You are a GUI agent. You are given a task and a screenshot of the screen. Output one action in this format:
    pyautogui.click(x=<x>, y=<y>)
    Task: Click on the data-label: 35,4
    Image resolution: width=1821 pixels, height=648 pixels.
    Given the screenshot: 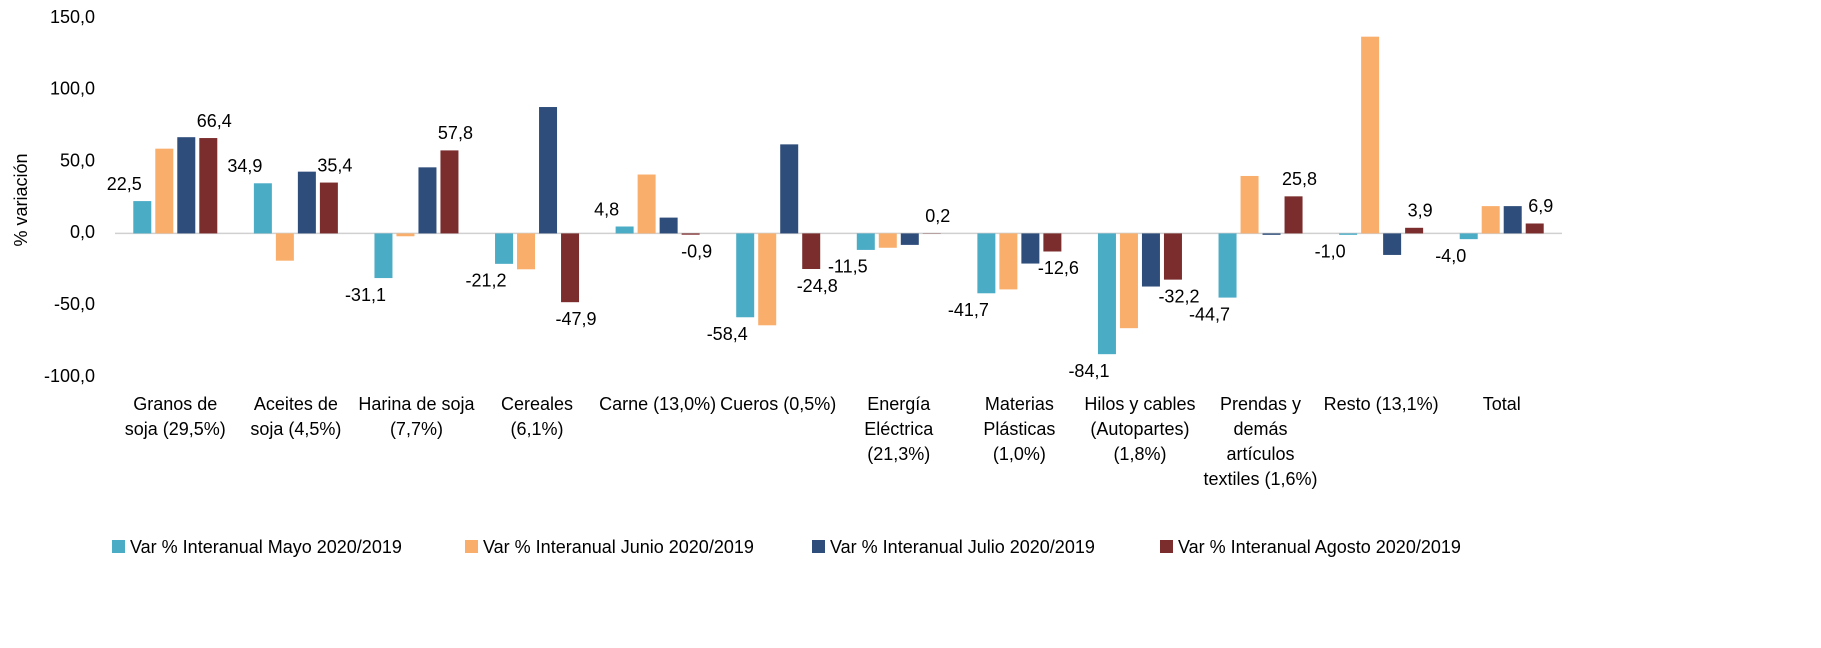 What is the action you would take?
    pyautogui.click(x=334, y=165)
    